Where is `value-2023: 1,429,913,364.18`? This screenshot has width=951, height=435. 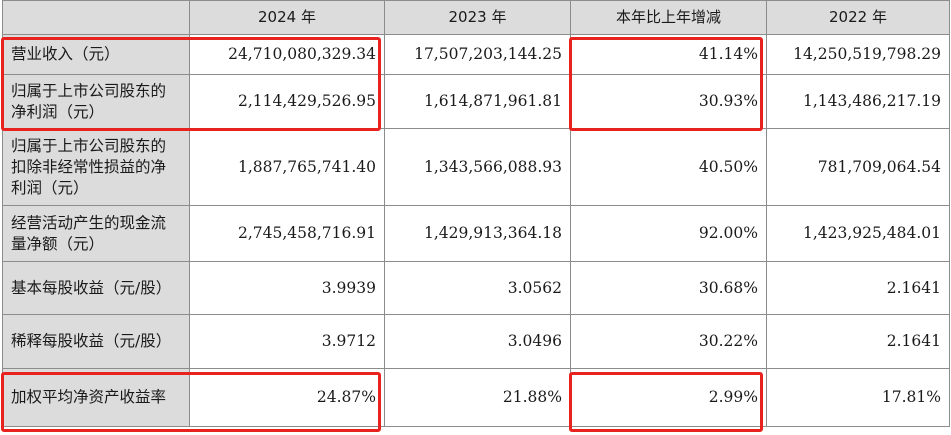
value-2023: 1,429,913,364.18 is located at coordinates (477, 233).